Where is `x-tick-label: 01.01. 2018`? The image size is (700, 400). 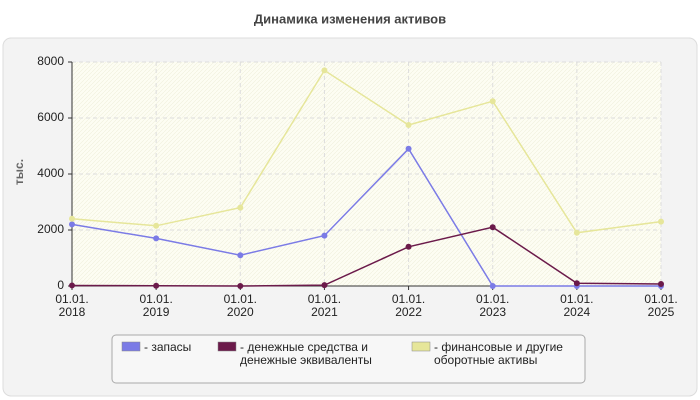
x-tick-label: 01.01. 2018 is located at coordinates (72, 305).